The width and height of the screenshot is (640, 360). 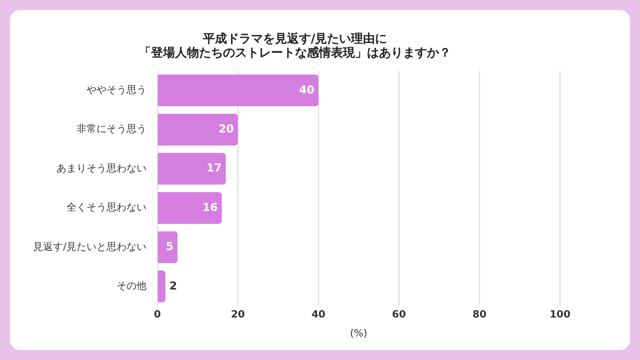 What do you see at coordinates (295, 38) in the screenshot?
I see `chart-title: 平成ドラマを見返す/見たい理由に` at bounding box center [295, 38].